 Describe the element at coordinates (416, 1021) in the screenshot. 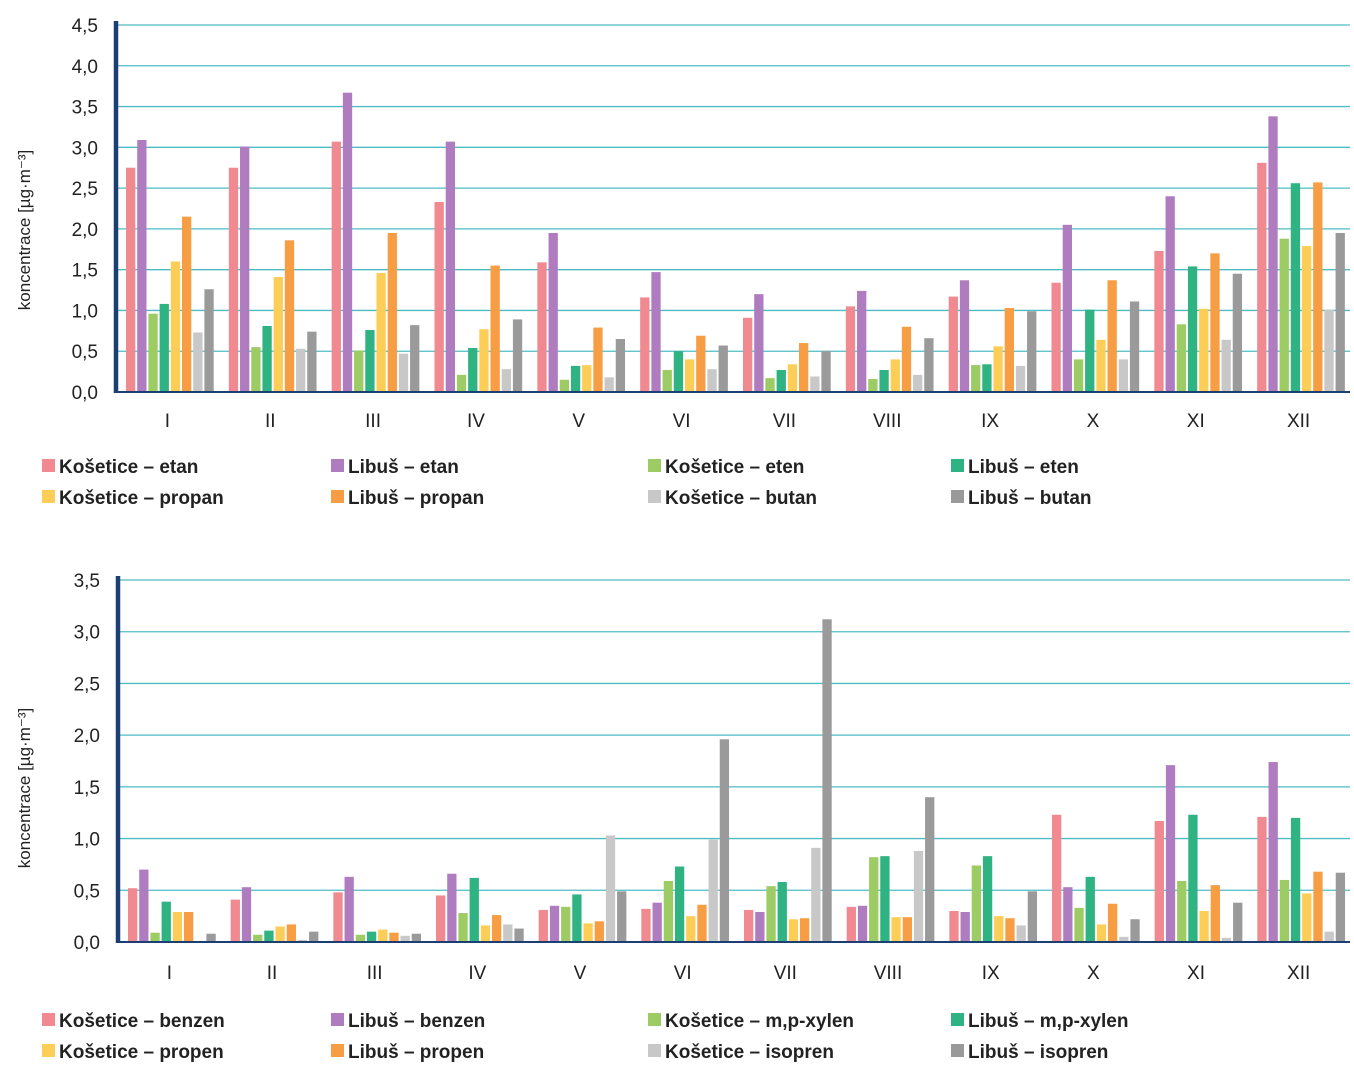

I see `legend-label: Libuš – benzen` at that location.